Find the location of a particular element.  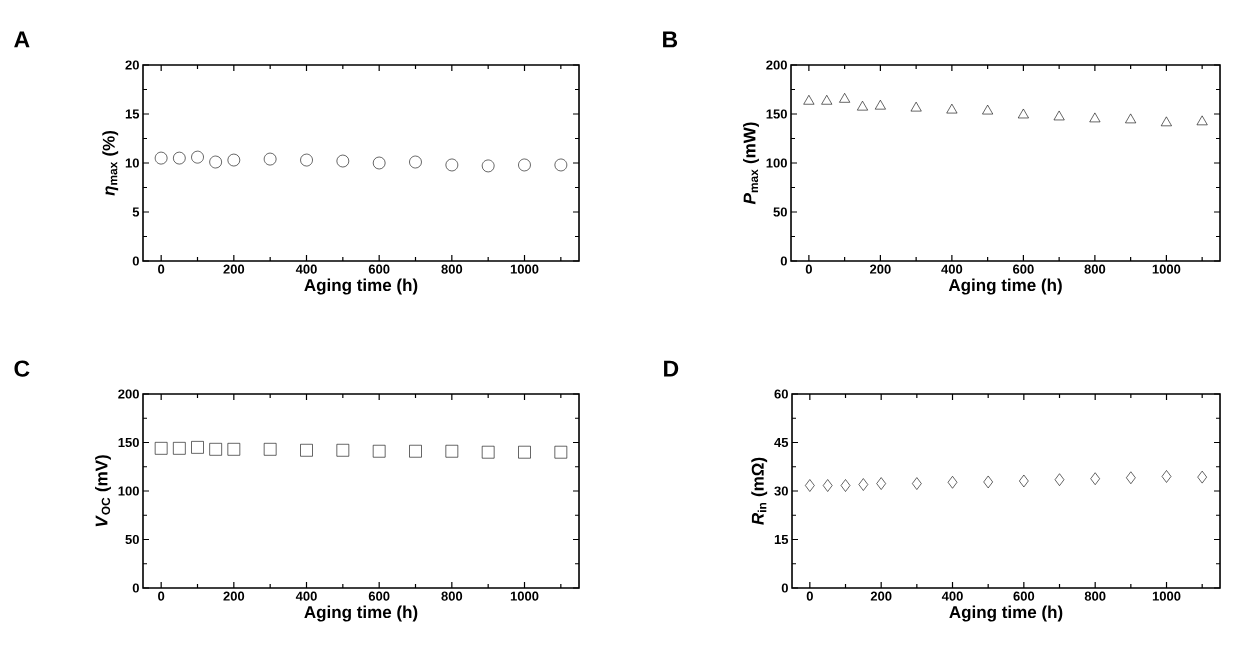

y-tick-label: 30 is located at coordinates (781, 491).